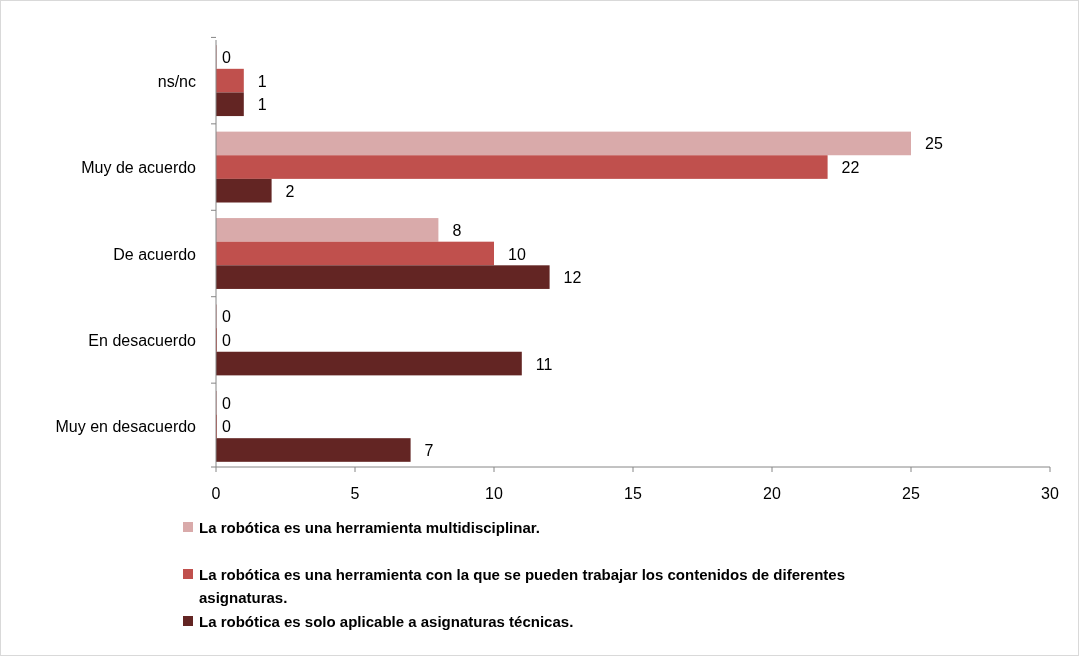 The width and height of the screenshot is (1079, 656). What do you see at coordinates (911, 493) in the screenshot?
I see `x-tick-label: 25` at bounding box center [911, 493].